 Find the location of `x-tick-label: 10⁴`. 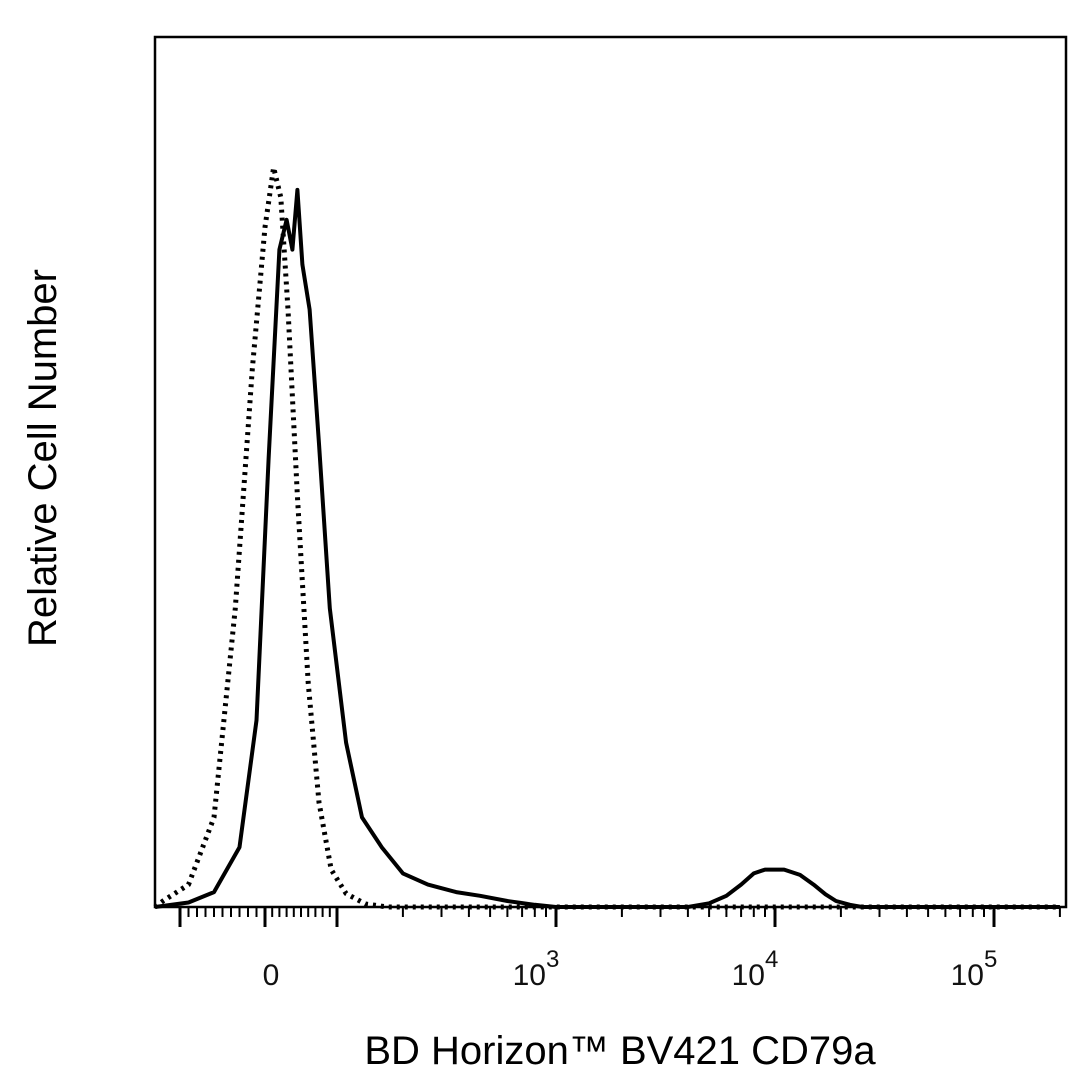

x-tick-label: 10⁴ is located at coordinates (755, 969).